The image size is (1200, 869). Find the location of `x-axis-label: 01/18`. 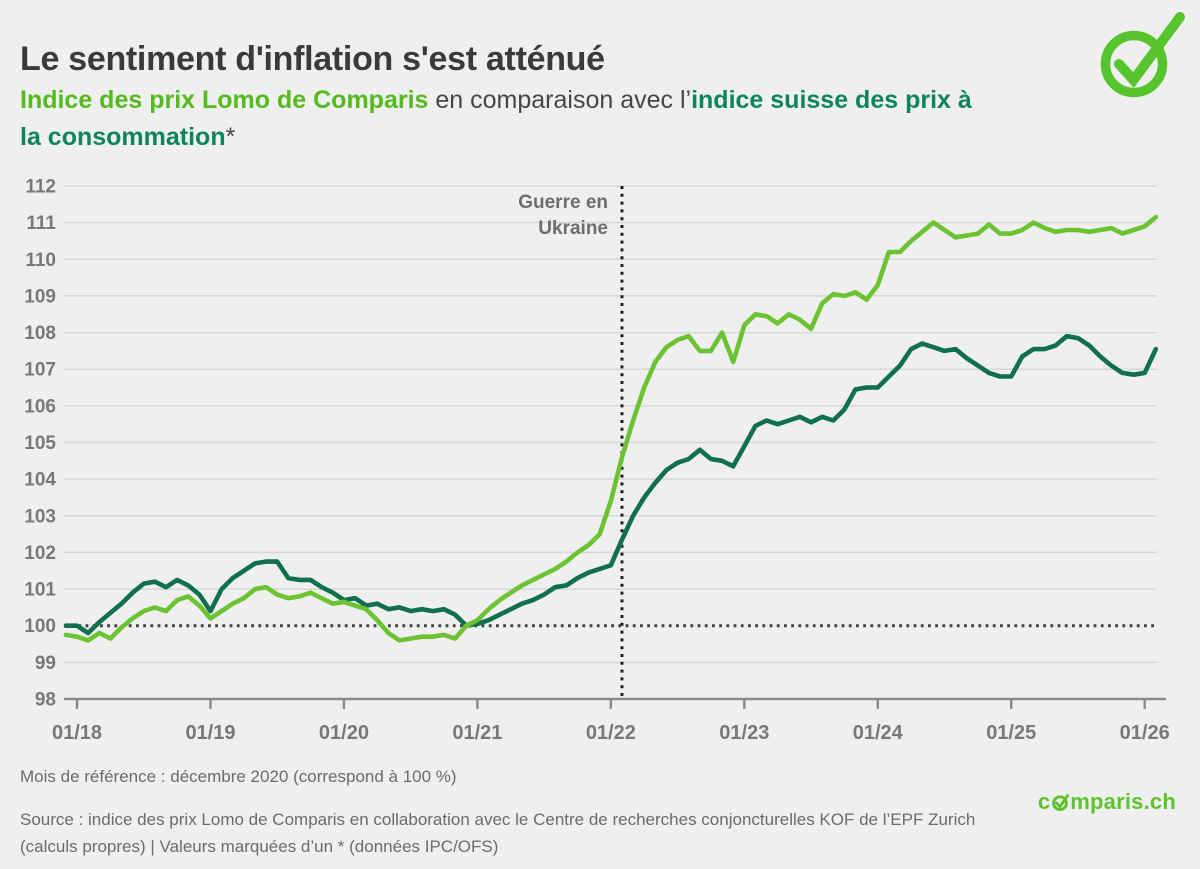

x-axis-label: 01/18 is located at coordinates (77, 733).